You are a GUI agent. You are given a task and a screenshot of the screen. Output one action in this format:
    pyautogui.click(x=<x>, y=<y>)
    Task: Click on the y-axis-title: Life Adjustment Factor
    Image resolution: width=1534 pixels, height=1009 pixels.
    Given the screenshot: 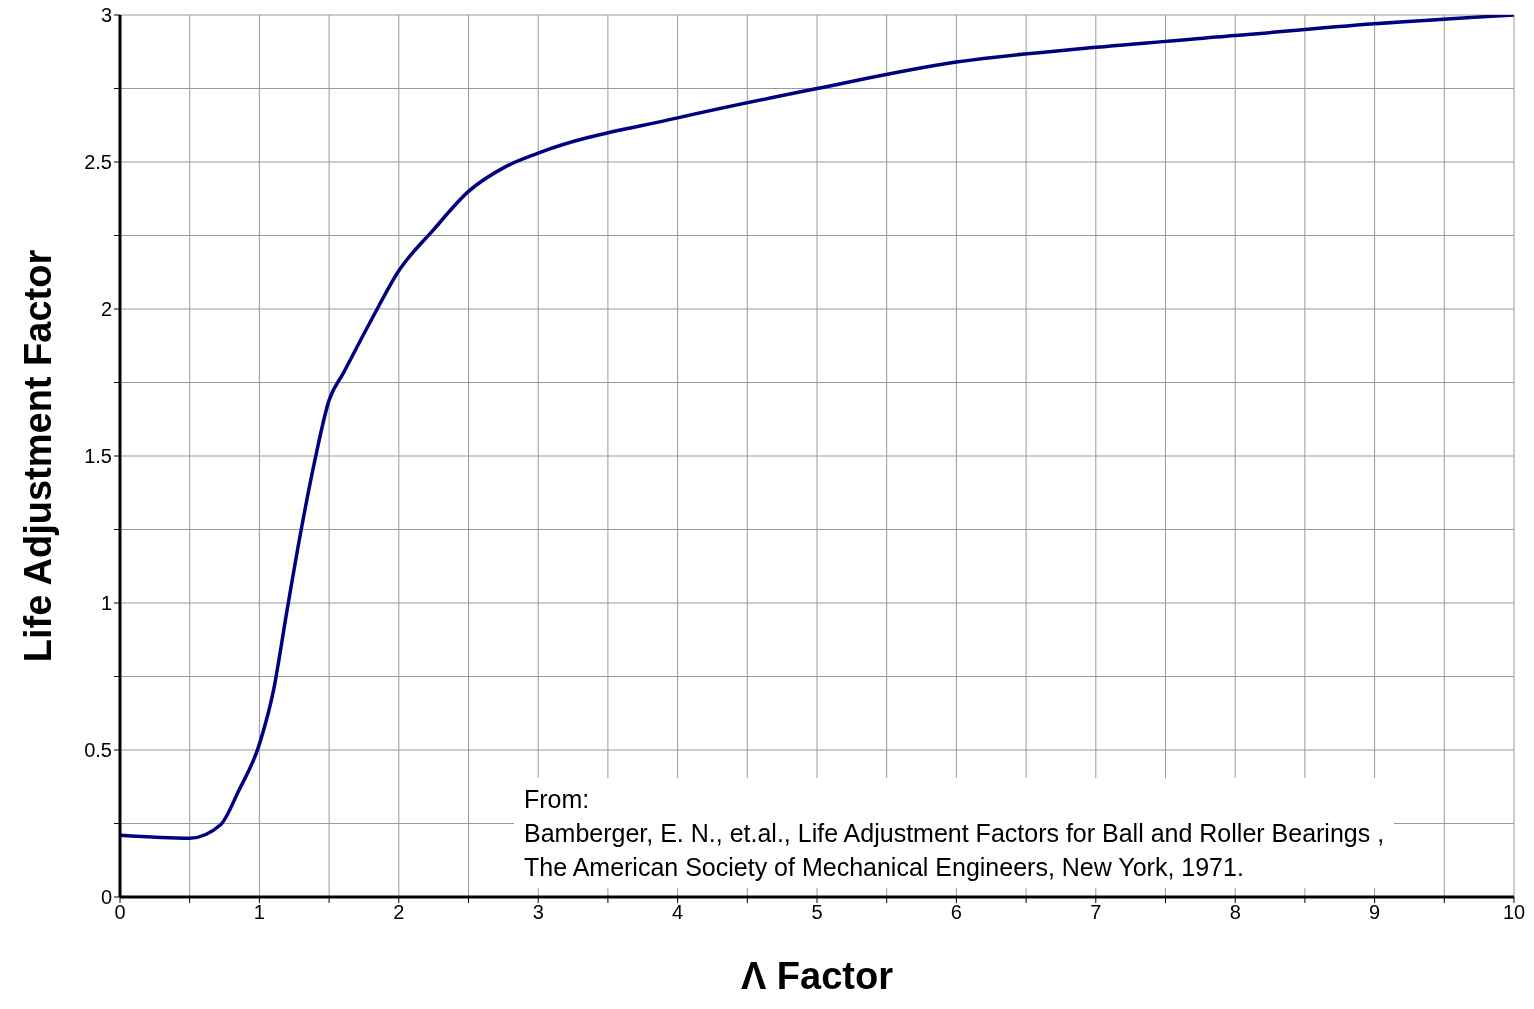 What is the action you would take?
    pyautogui.click(x=38, y=456)
    